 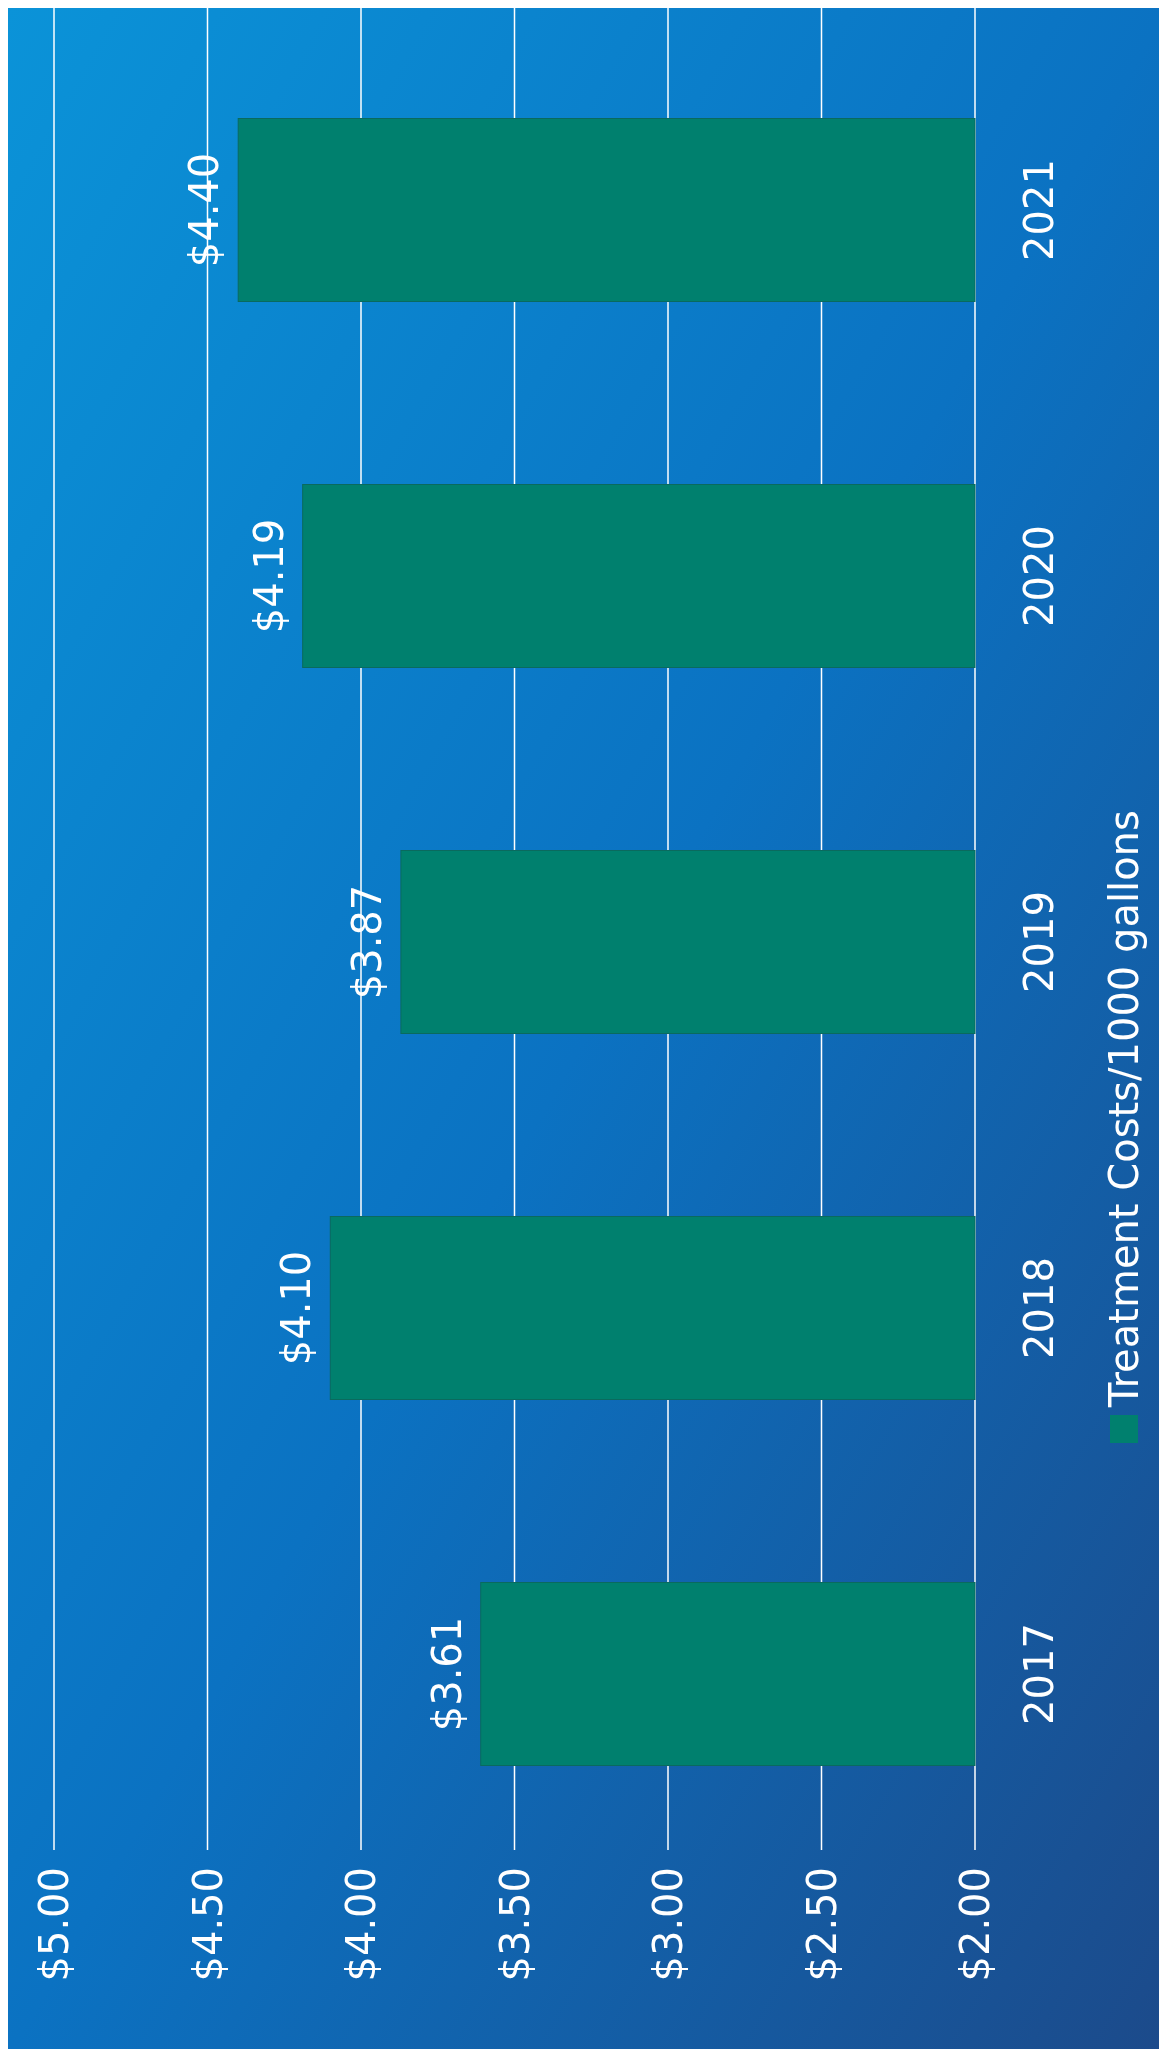 What do you see at coordinates (821, 1924) in the screenshot?
I see `x-tick-label: $2.50` at bounding box center [821, 1924].